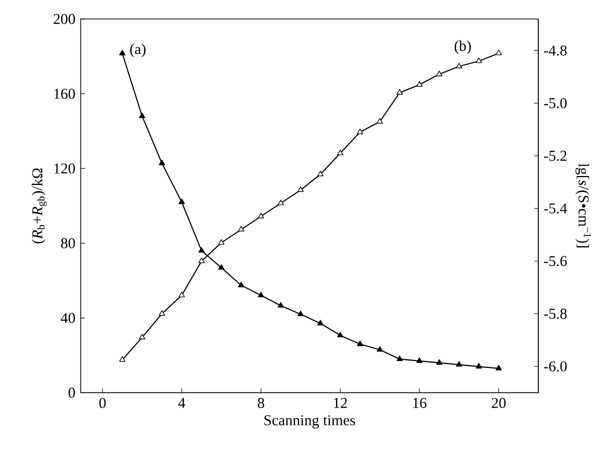 The height and width of the screenshot is (453, 615). Describe the element at coordinates (67, 318) in the screenshot. I see `y-tick-label: 40` at that location.